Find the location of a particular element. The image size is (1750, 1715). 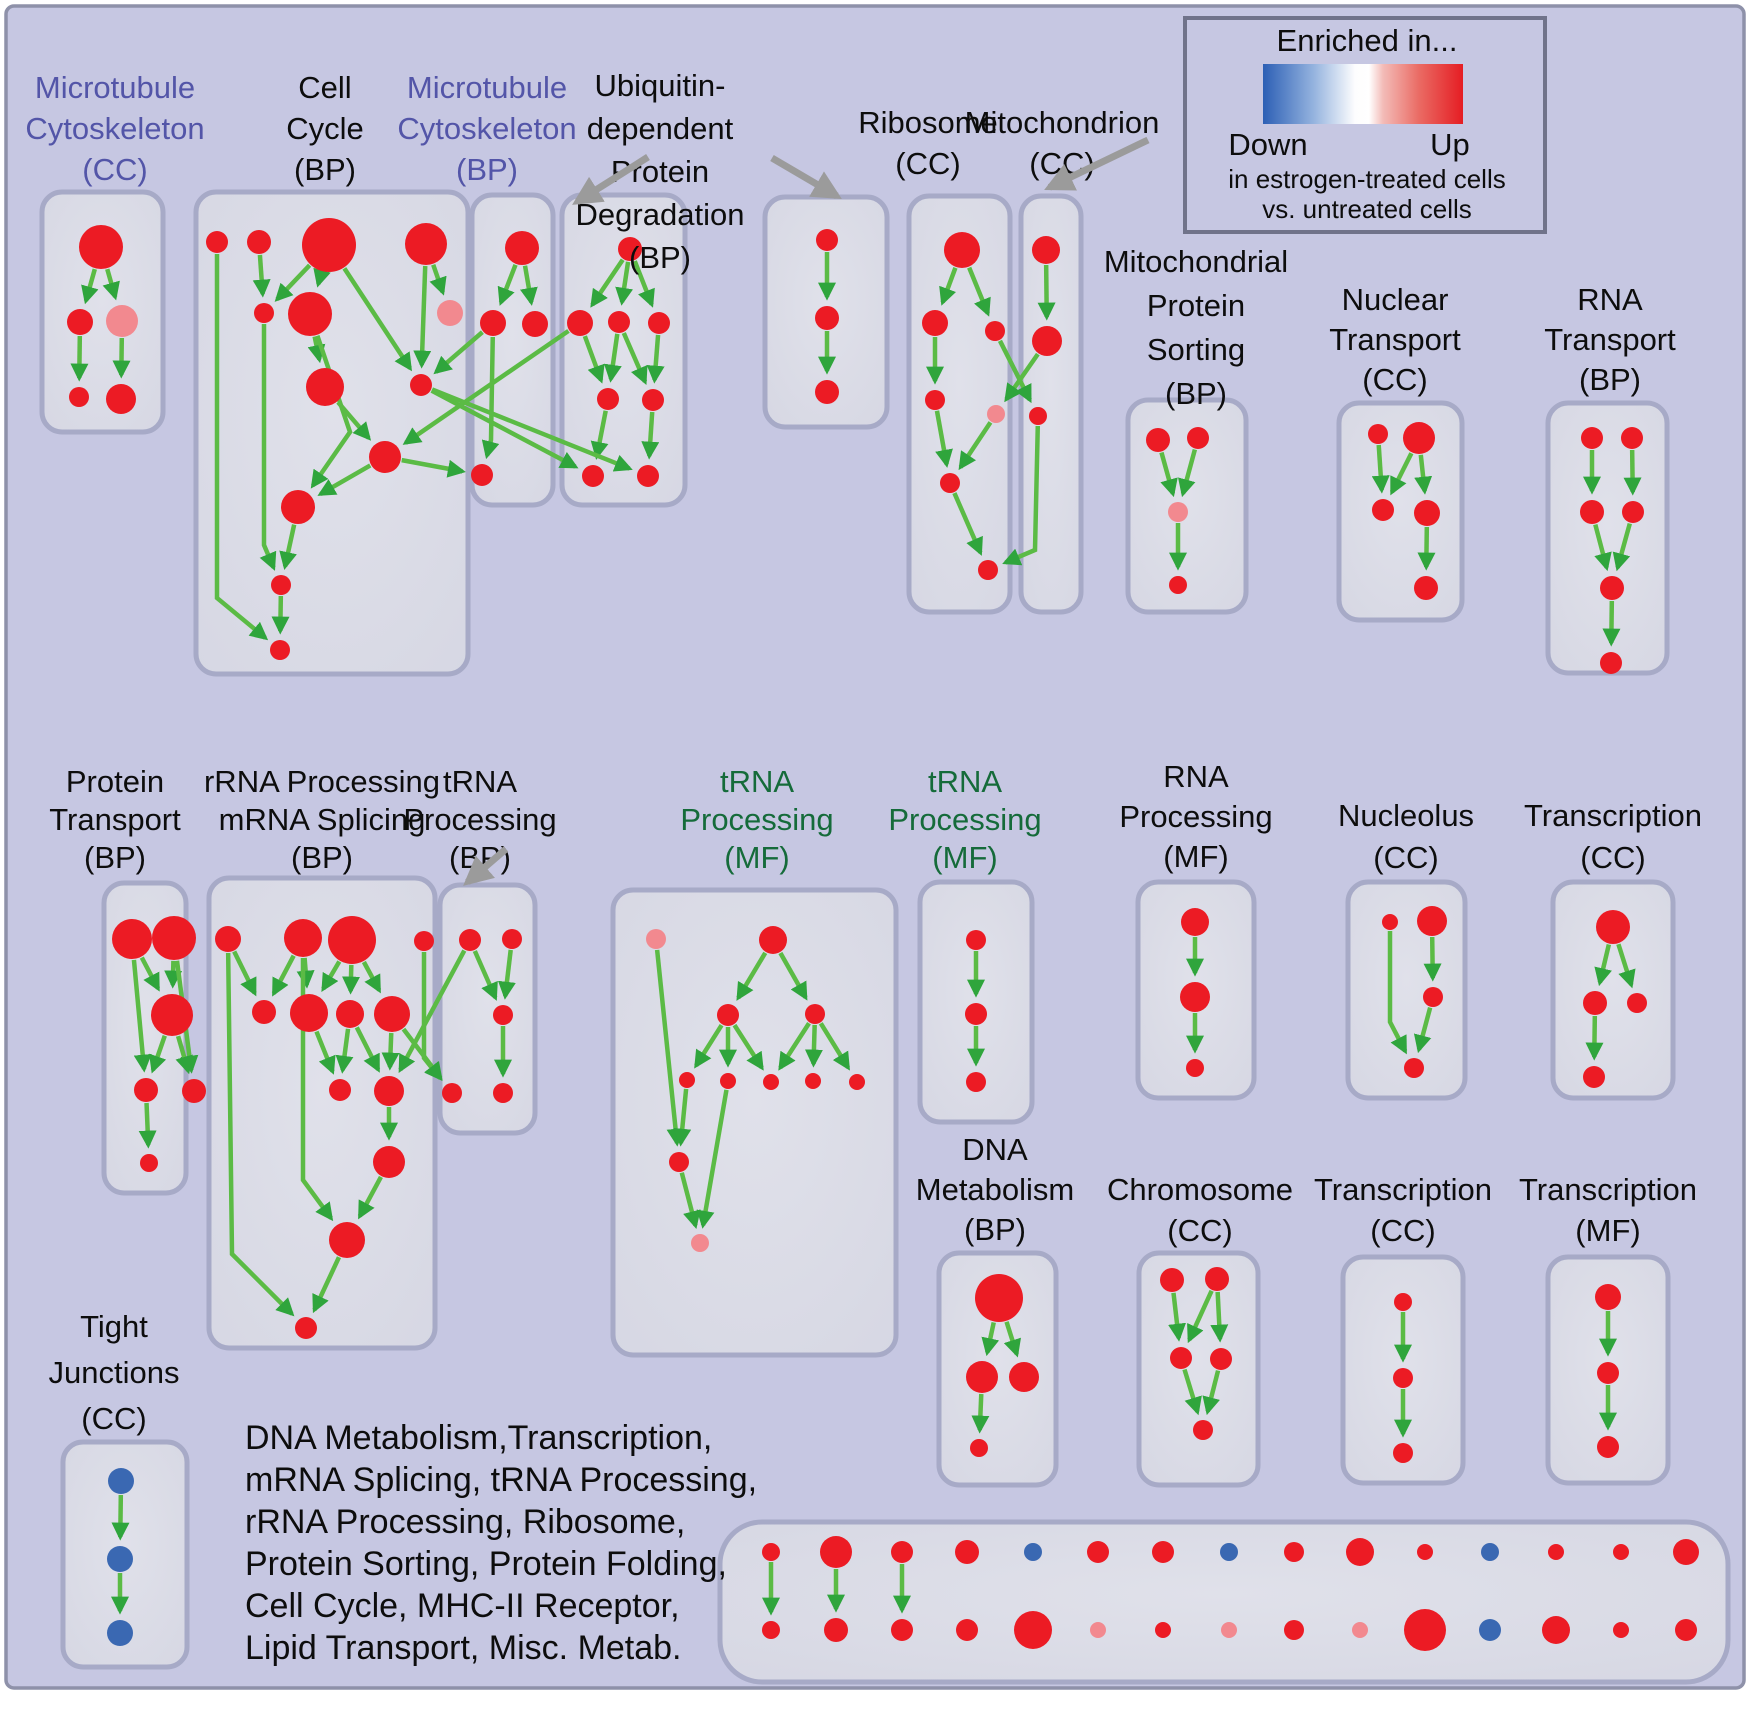

cluster-label-microtubule-bp: (BP) is located at coordinates (487, 169).